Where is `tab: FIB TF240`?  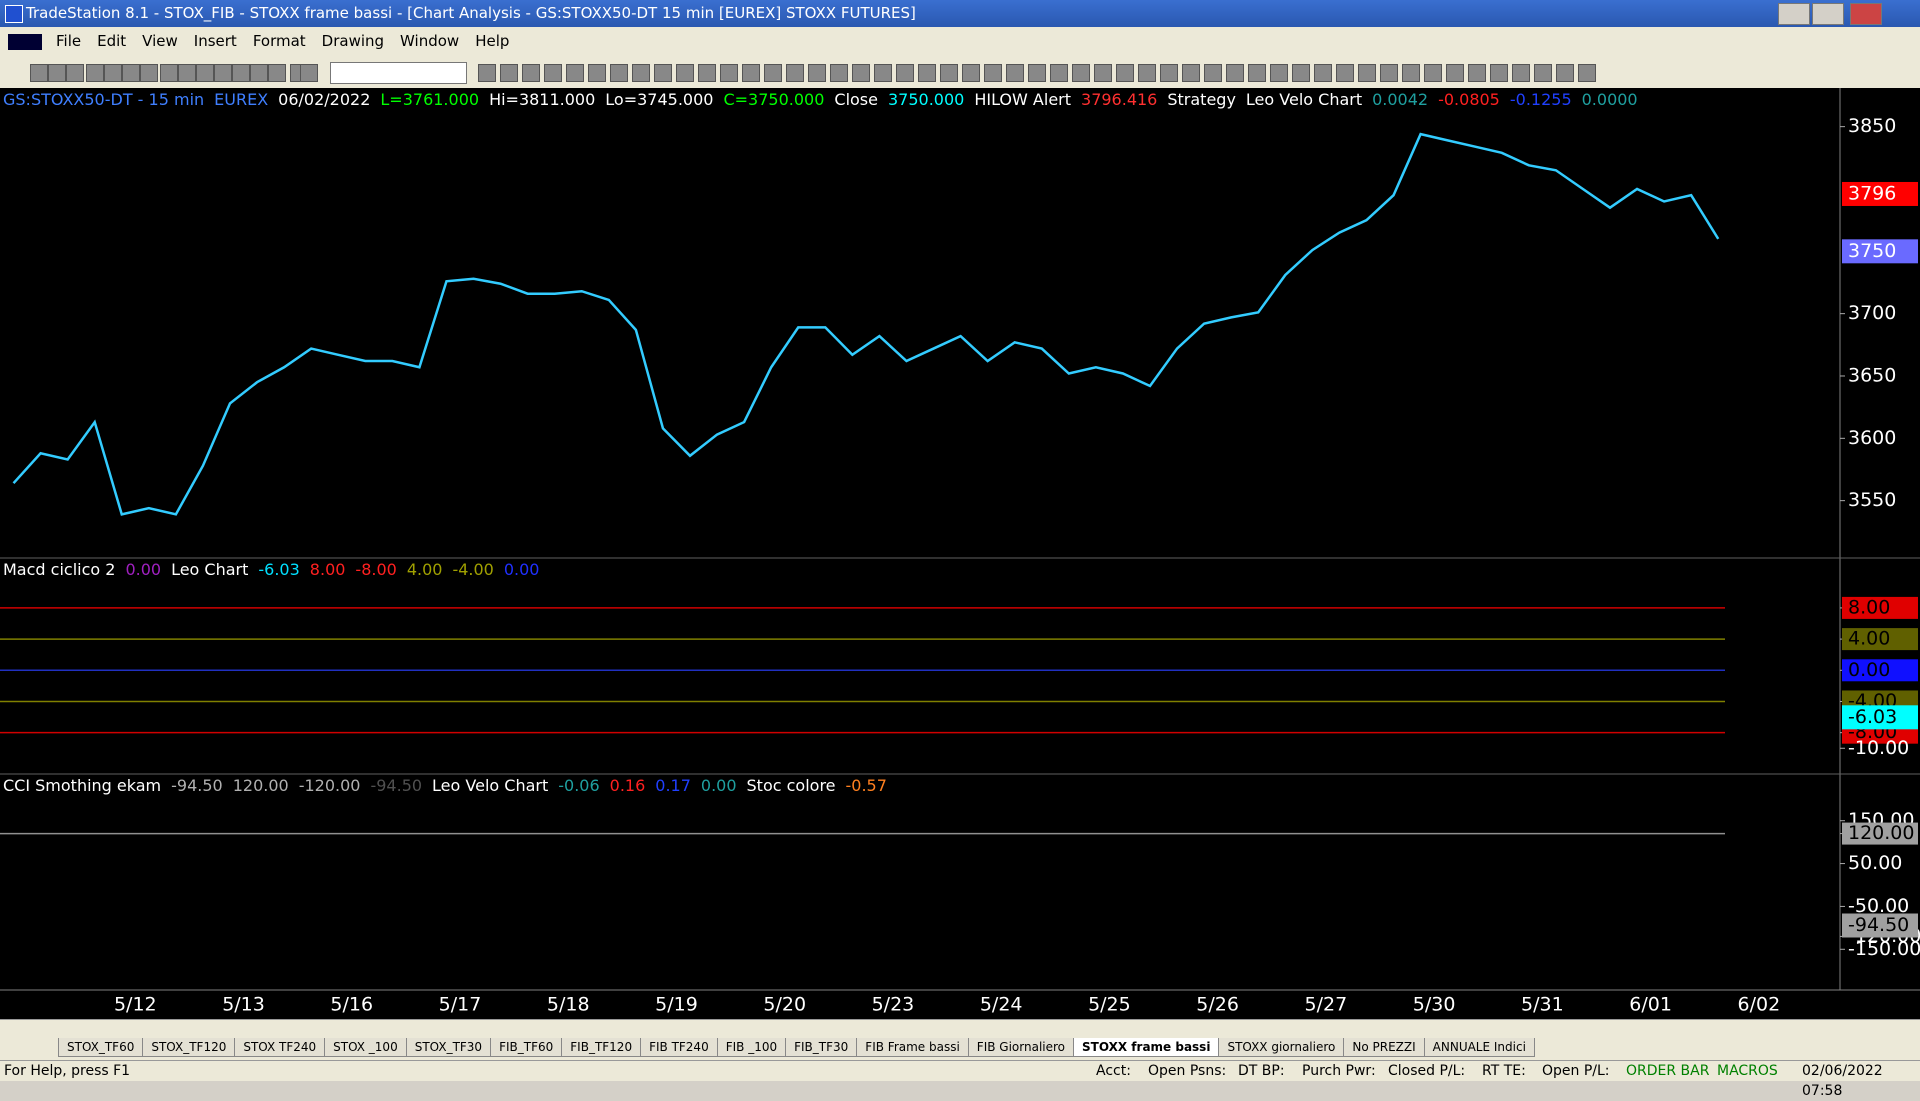 tab: FIB TF240 is located at coordinates (679, 1047).